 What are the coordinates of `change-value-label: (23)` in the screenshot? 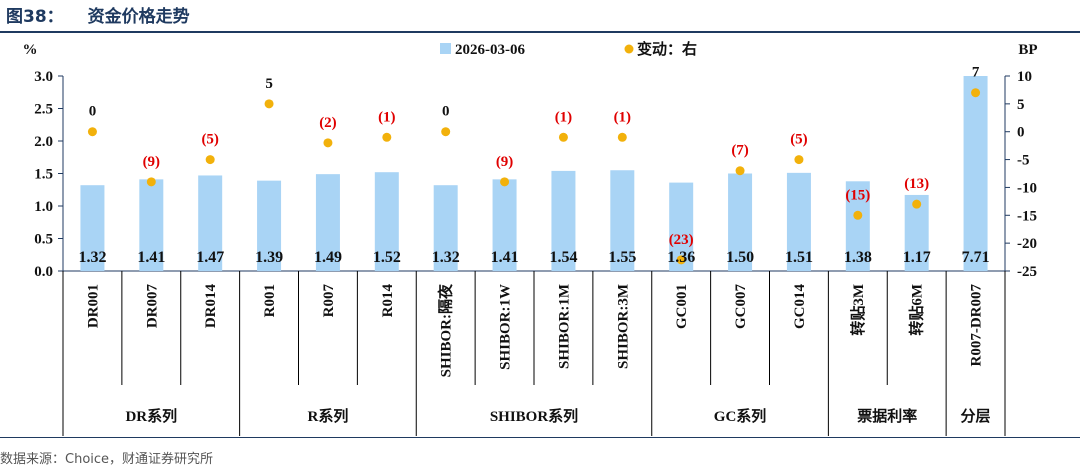 It's located at (681, 240).